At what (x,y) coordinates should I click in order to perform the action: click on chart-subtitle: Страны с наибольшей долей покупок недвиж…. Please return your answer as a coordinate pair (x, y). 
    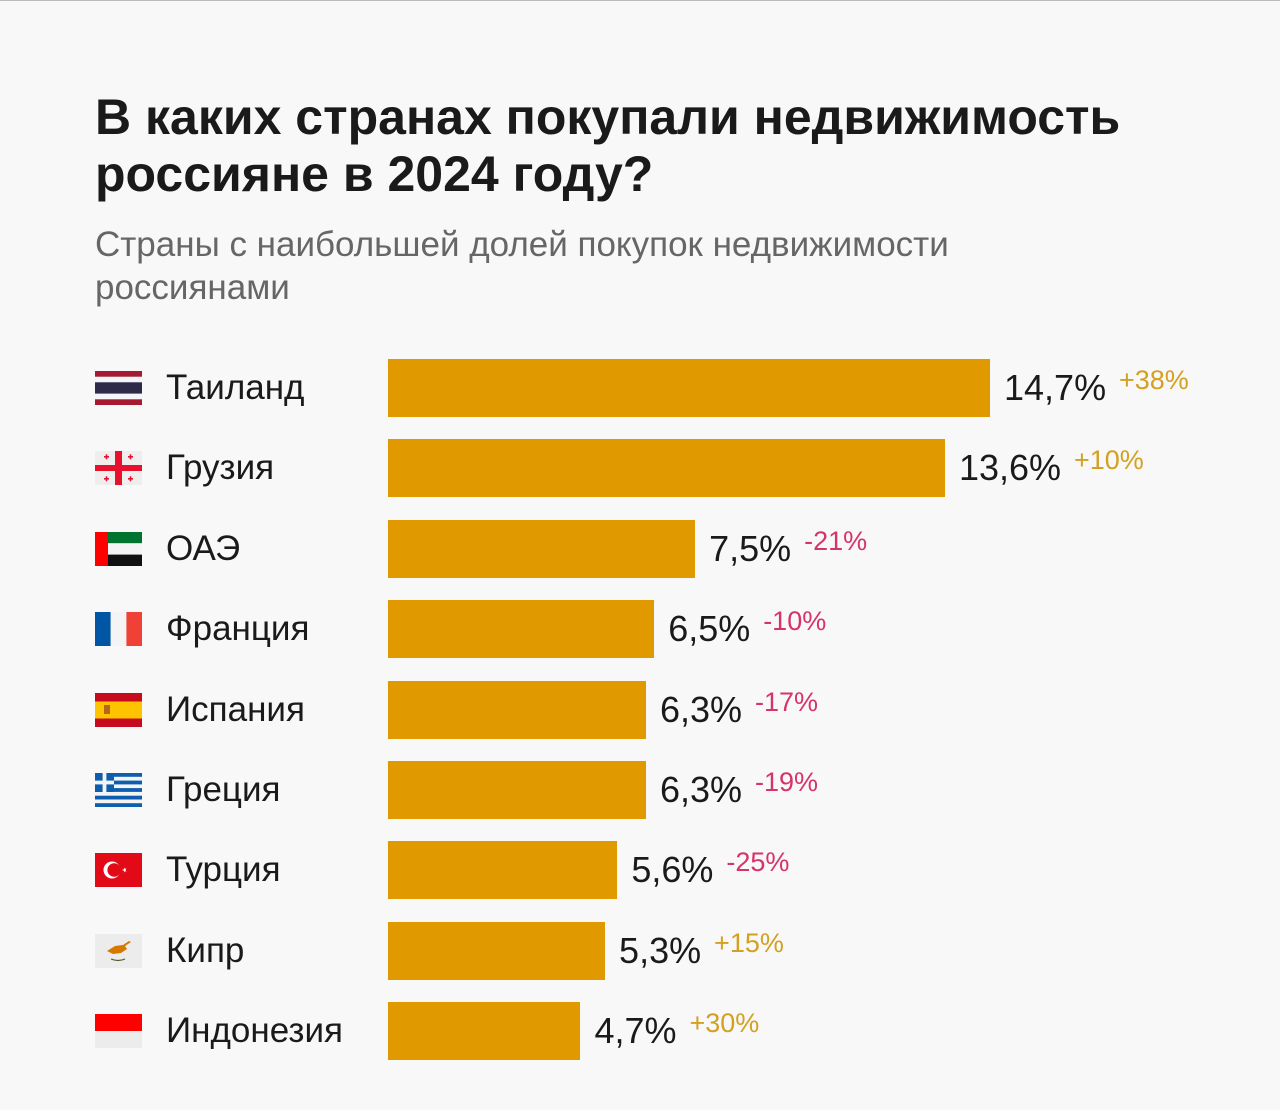
    Looking at the image, I should click on (522, 266).